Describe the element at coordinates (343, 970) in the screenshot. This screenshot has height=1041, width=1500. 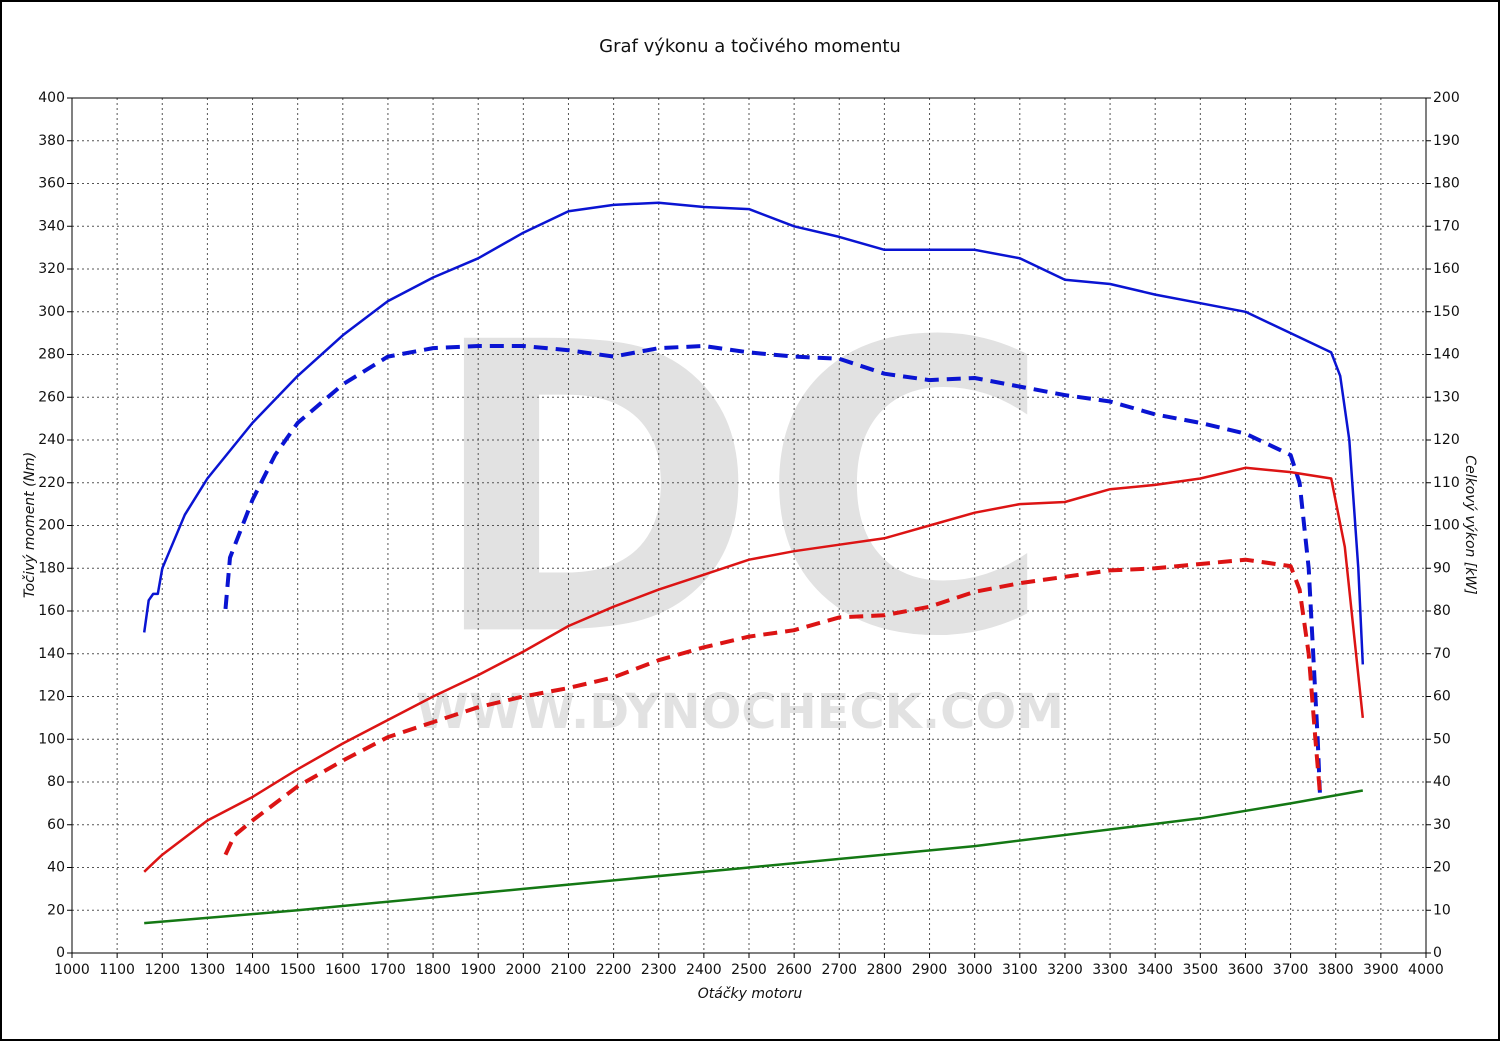
I see `x-tick-label: 1600` at that location.